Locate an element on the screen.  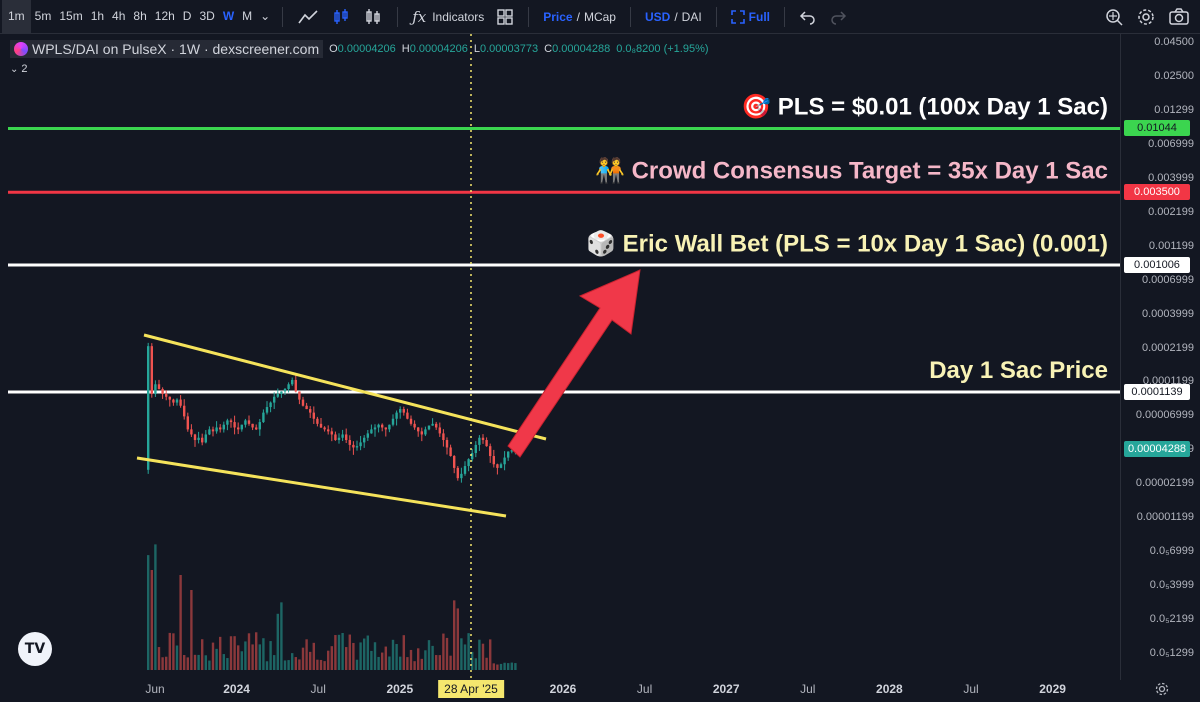
settings-gear-icon is located at coordinates (1146, 16).